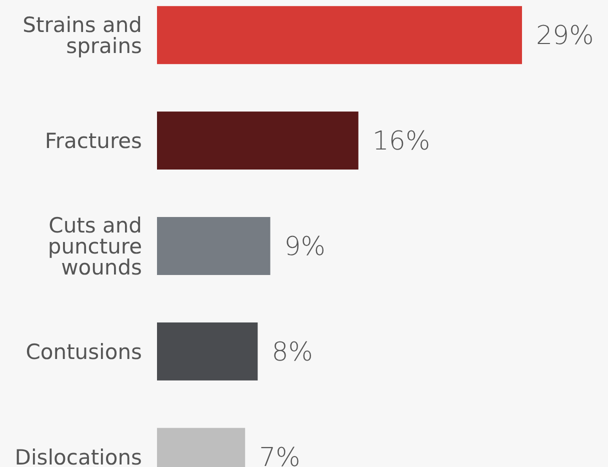  Describe the element at coordinates (292, 353) in the screenshot. I see `data-label: 8%` at that location.